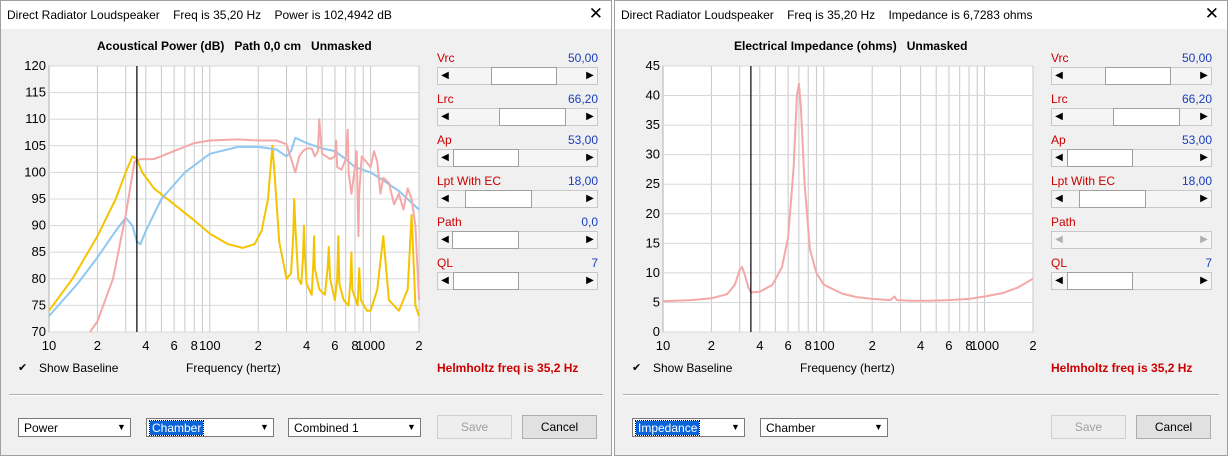  Describe the element at coordinates (663, 345) in the screenshot. I see `x-tick-label: 10` at that location.